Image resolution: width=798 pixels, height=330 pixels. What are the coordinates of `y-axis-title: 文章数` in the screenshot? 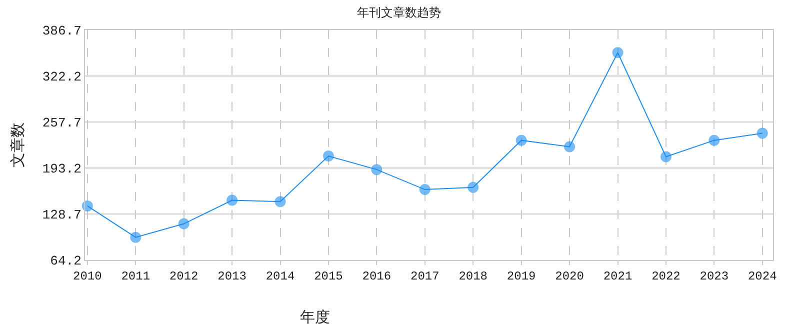 It's located at (17, 145).